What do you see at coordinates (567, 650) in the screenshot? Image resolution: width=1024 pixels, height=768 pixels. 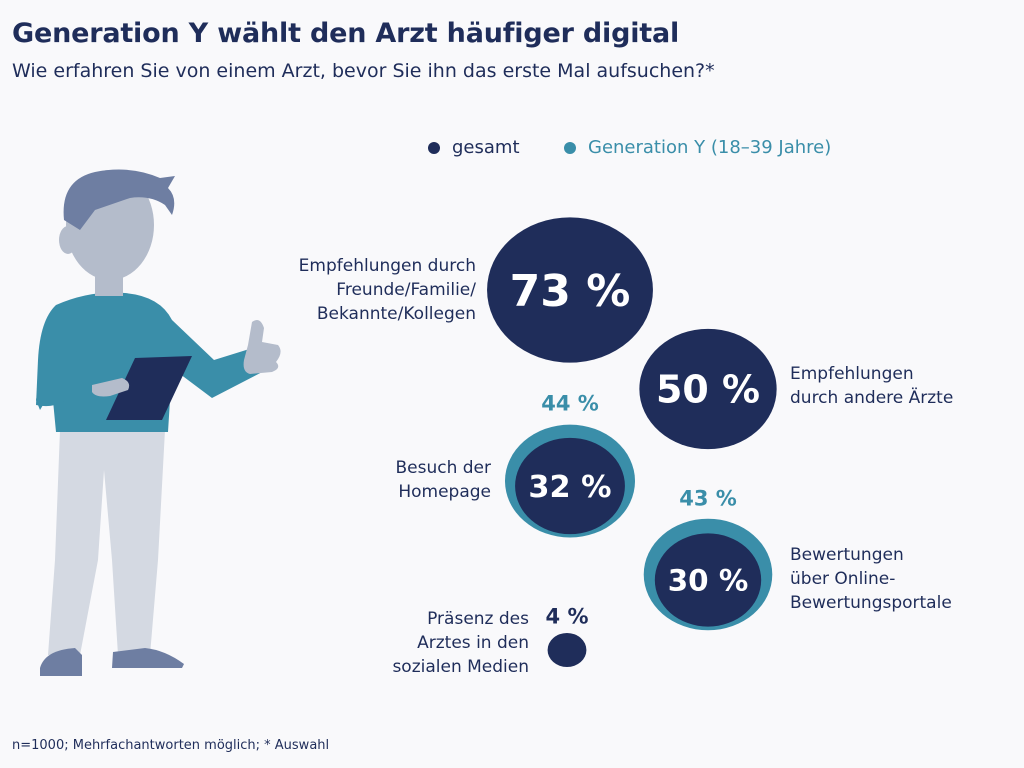 I see `bubble-gesamt-social` at bounding box center [567, 650].